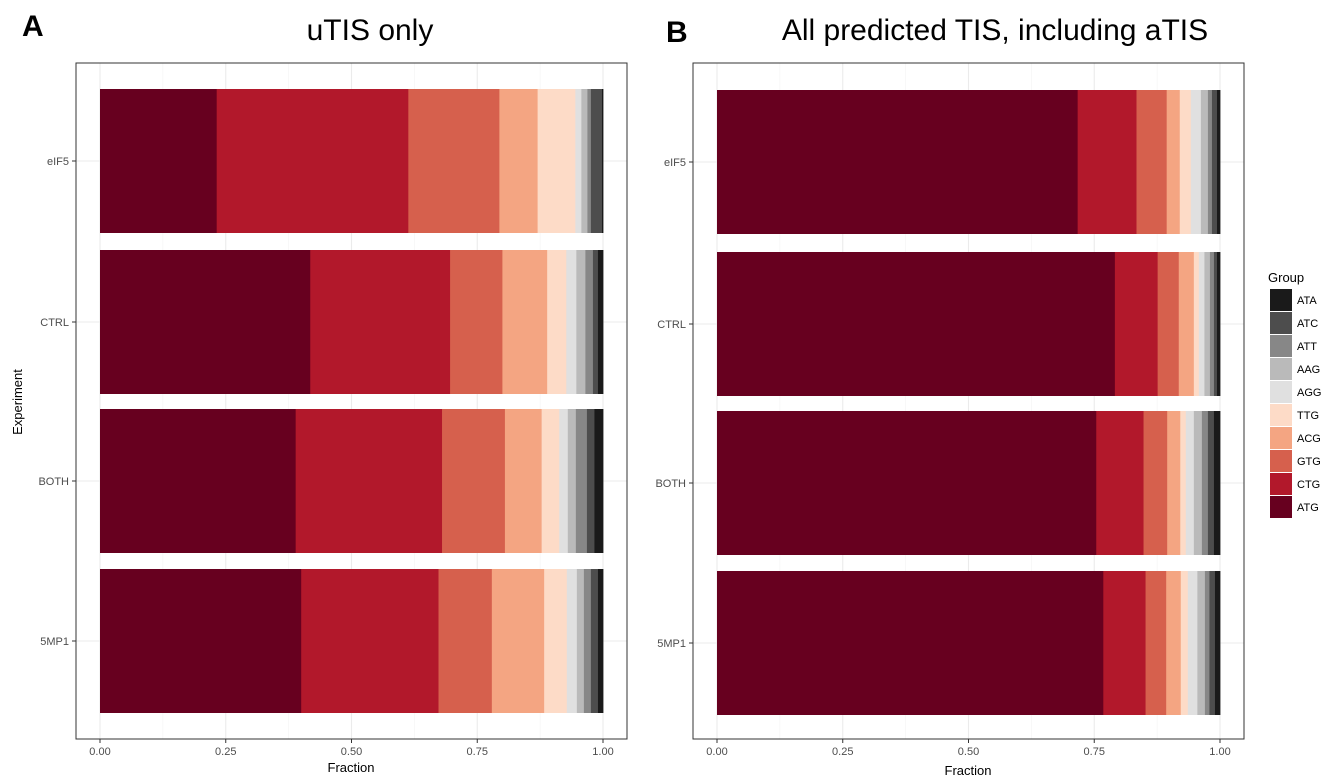  Describe the element at coordinates (33, 26) in the screenshot. I see `panel-a-letter: A` at that location.